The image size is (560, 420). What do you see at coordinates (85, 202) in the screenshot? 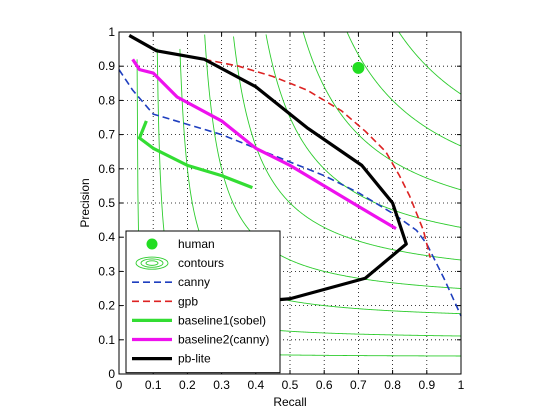
I see `y-axis-label: Precision` at bounding box center [85, 202].